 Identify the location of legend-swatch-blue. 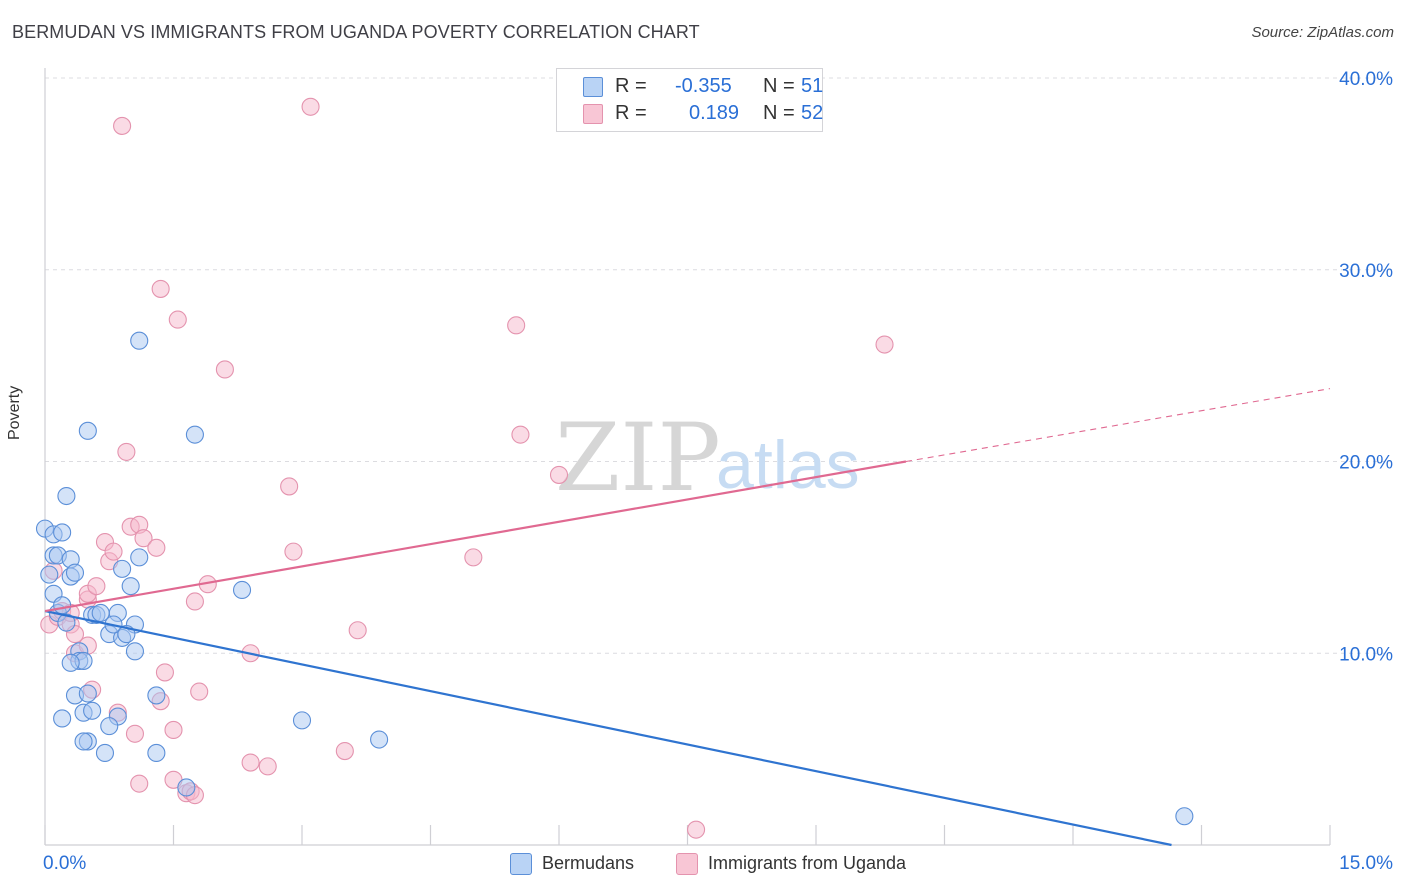
(593, 87).